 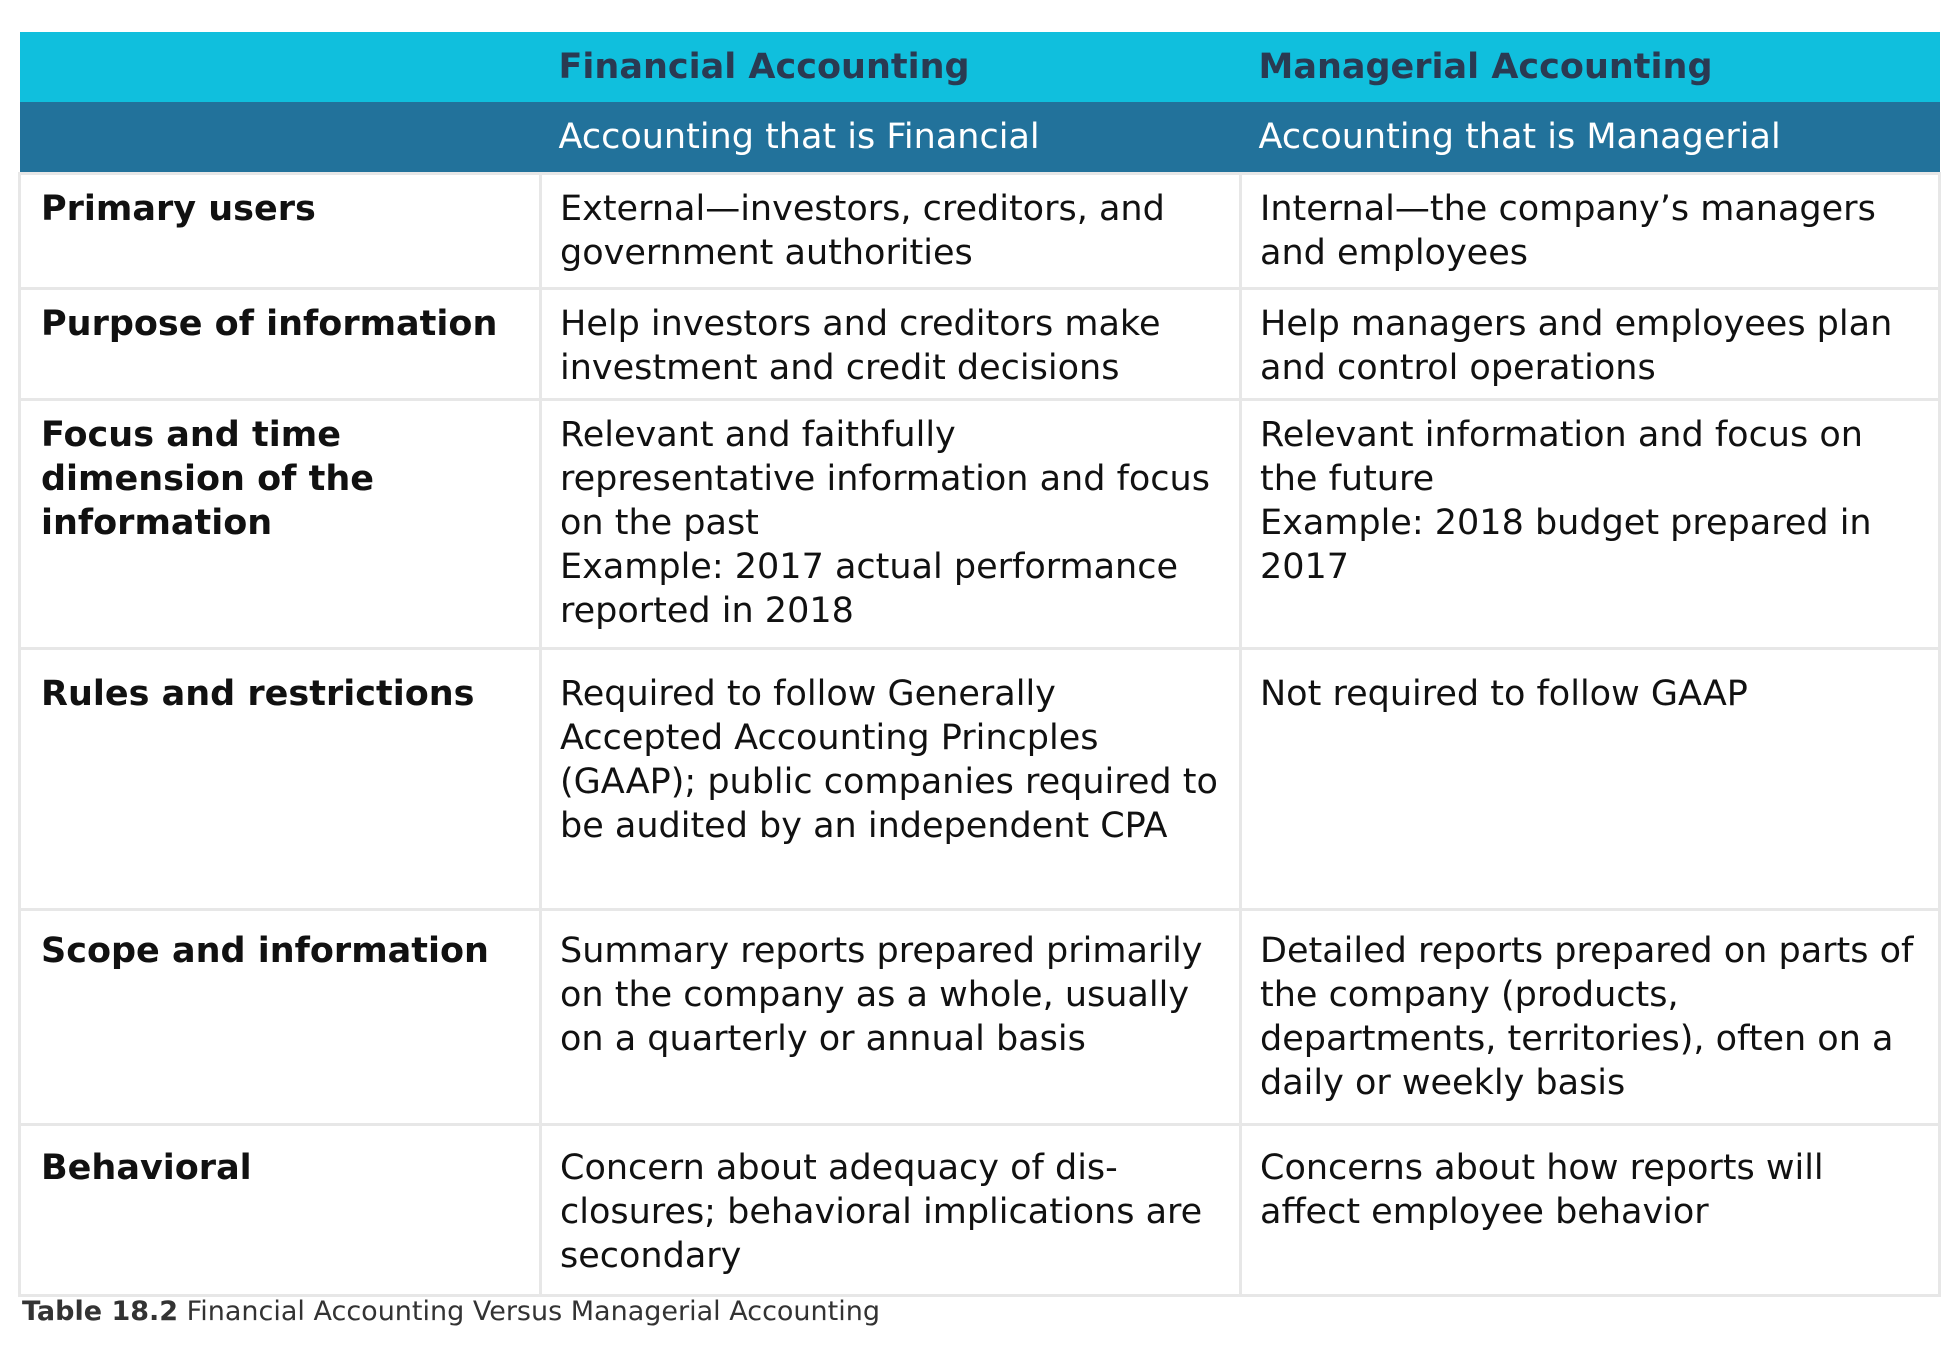 What do you see at coordinates (280, 344) in the screenshot?
I see `row-label: Purpose of information` at bounding box center [280, 344].